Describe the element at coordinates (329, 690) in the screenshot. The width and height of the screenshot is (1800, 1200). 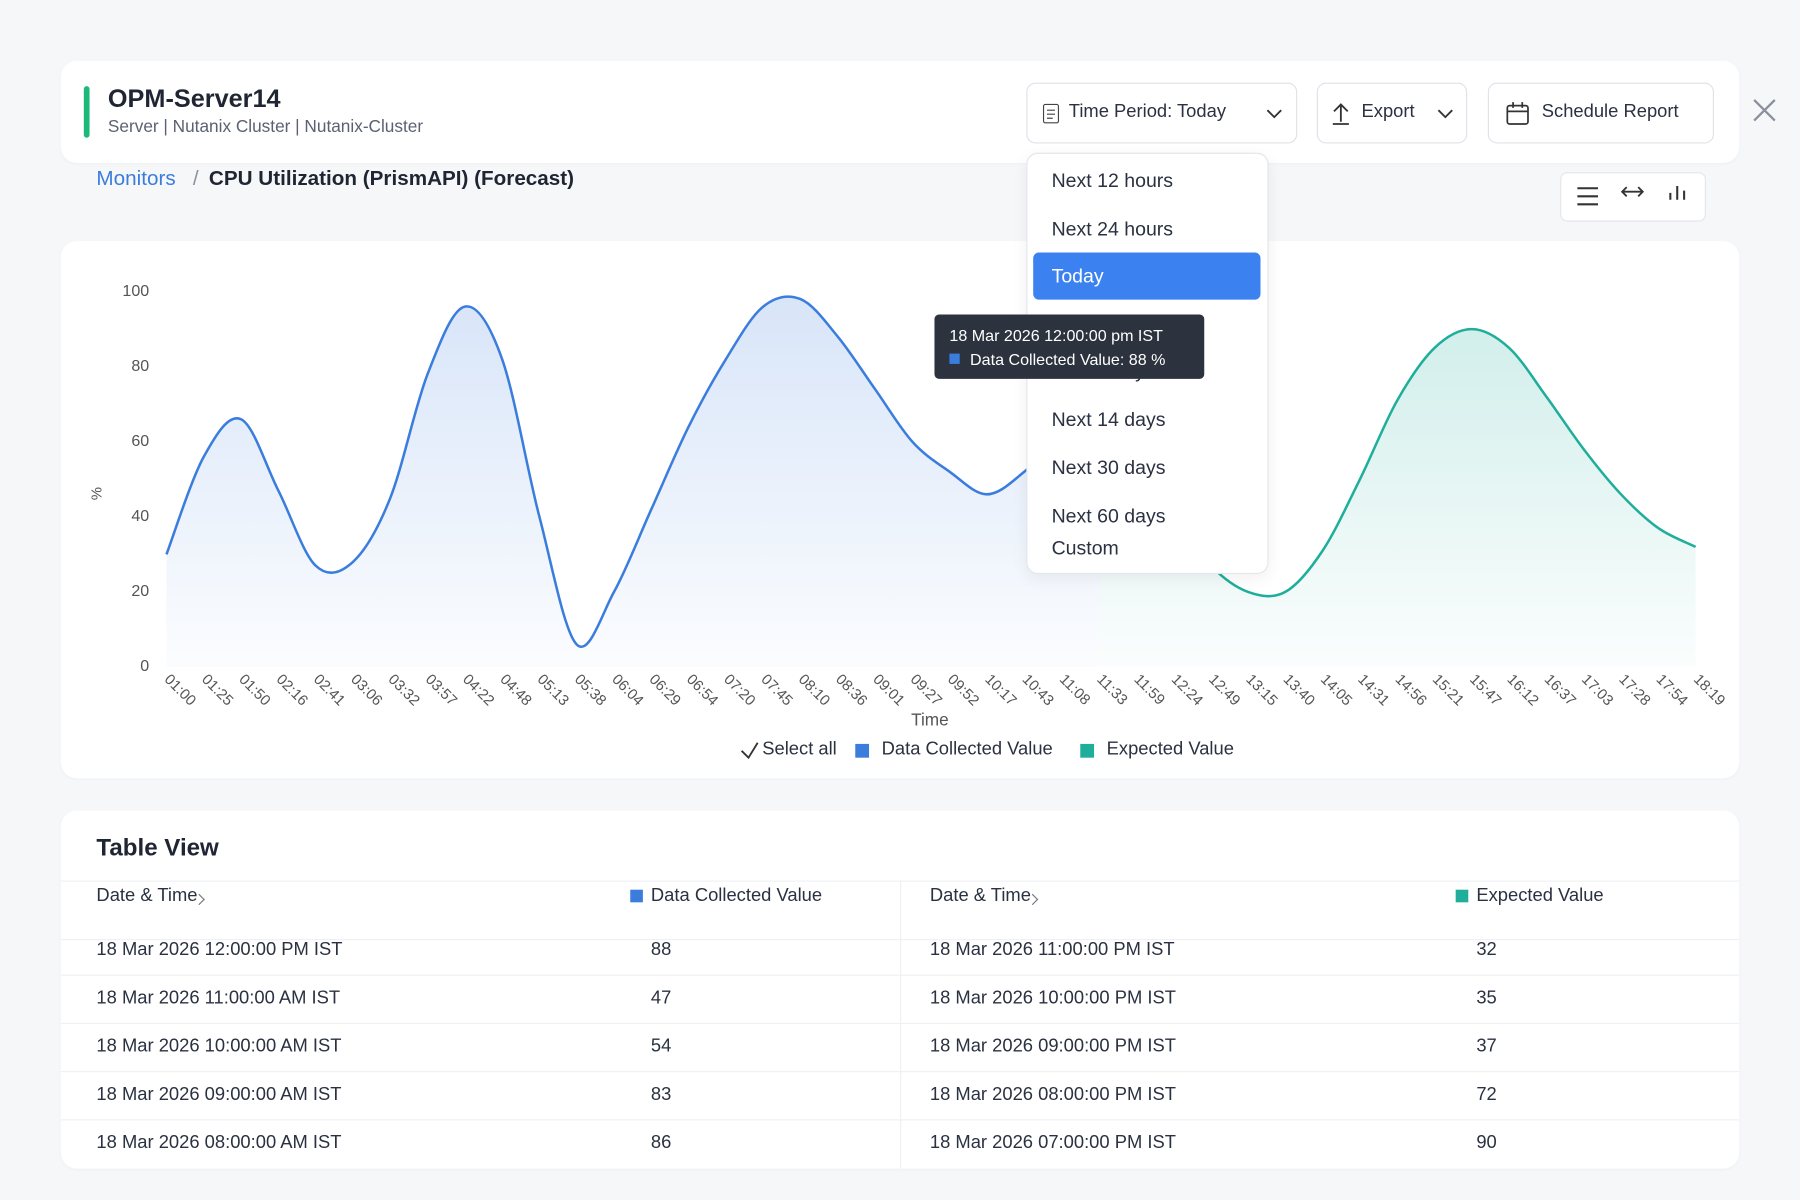
I see `x-tick-label: 02:41` at that location.